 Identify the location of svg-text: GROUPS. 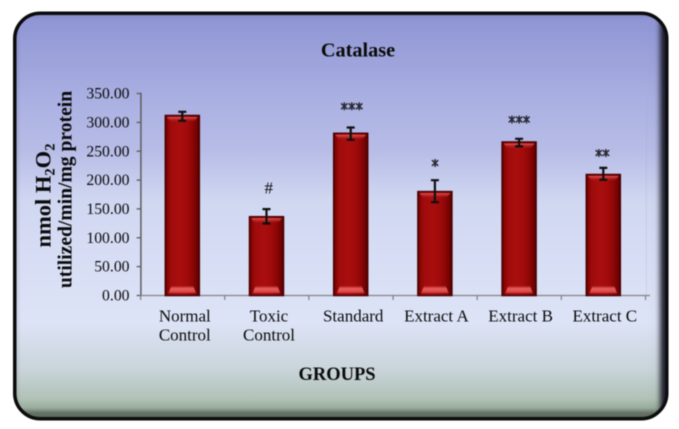
(336, 375).